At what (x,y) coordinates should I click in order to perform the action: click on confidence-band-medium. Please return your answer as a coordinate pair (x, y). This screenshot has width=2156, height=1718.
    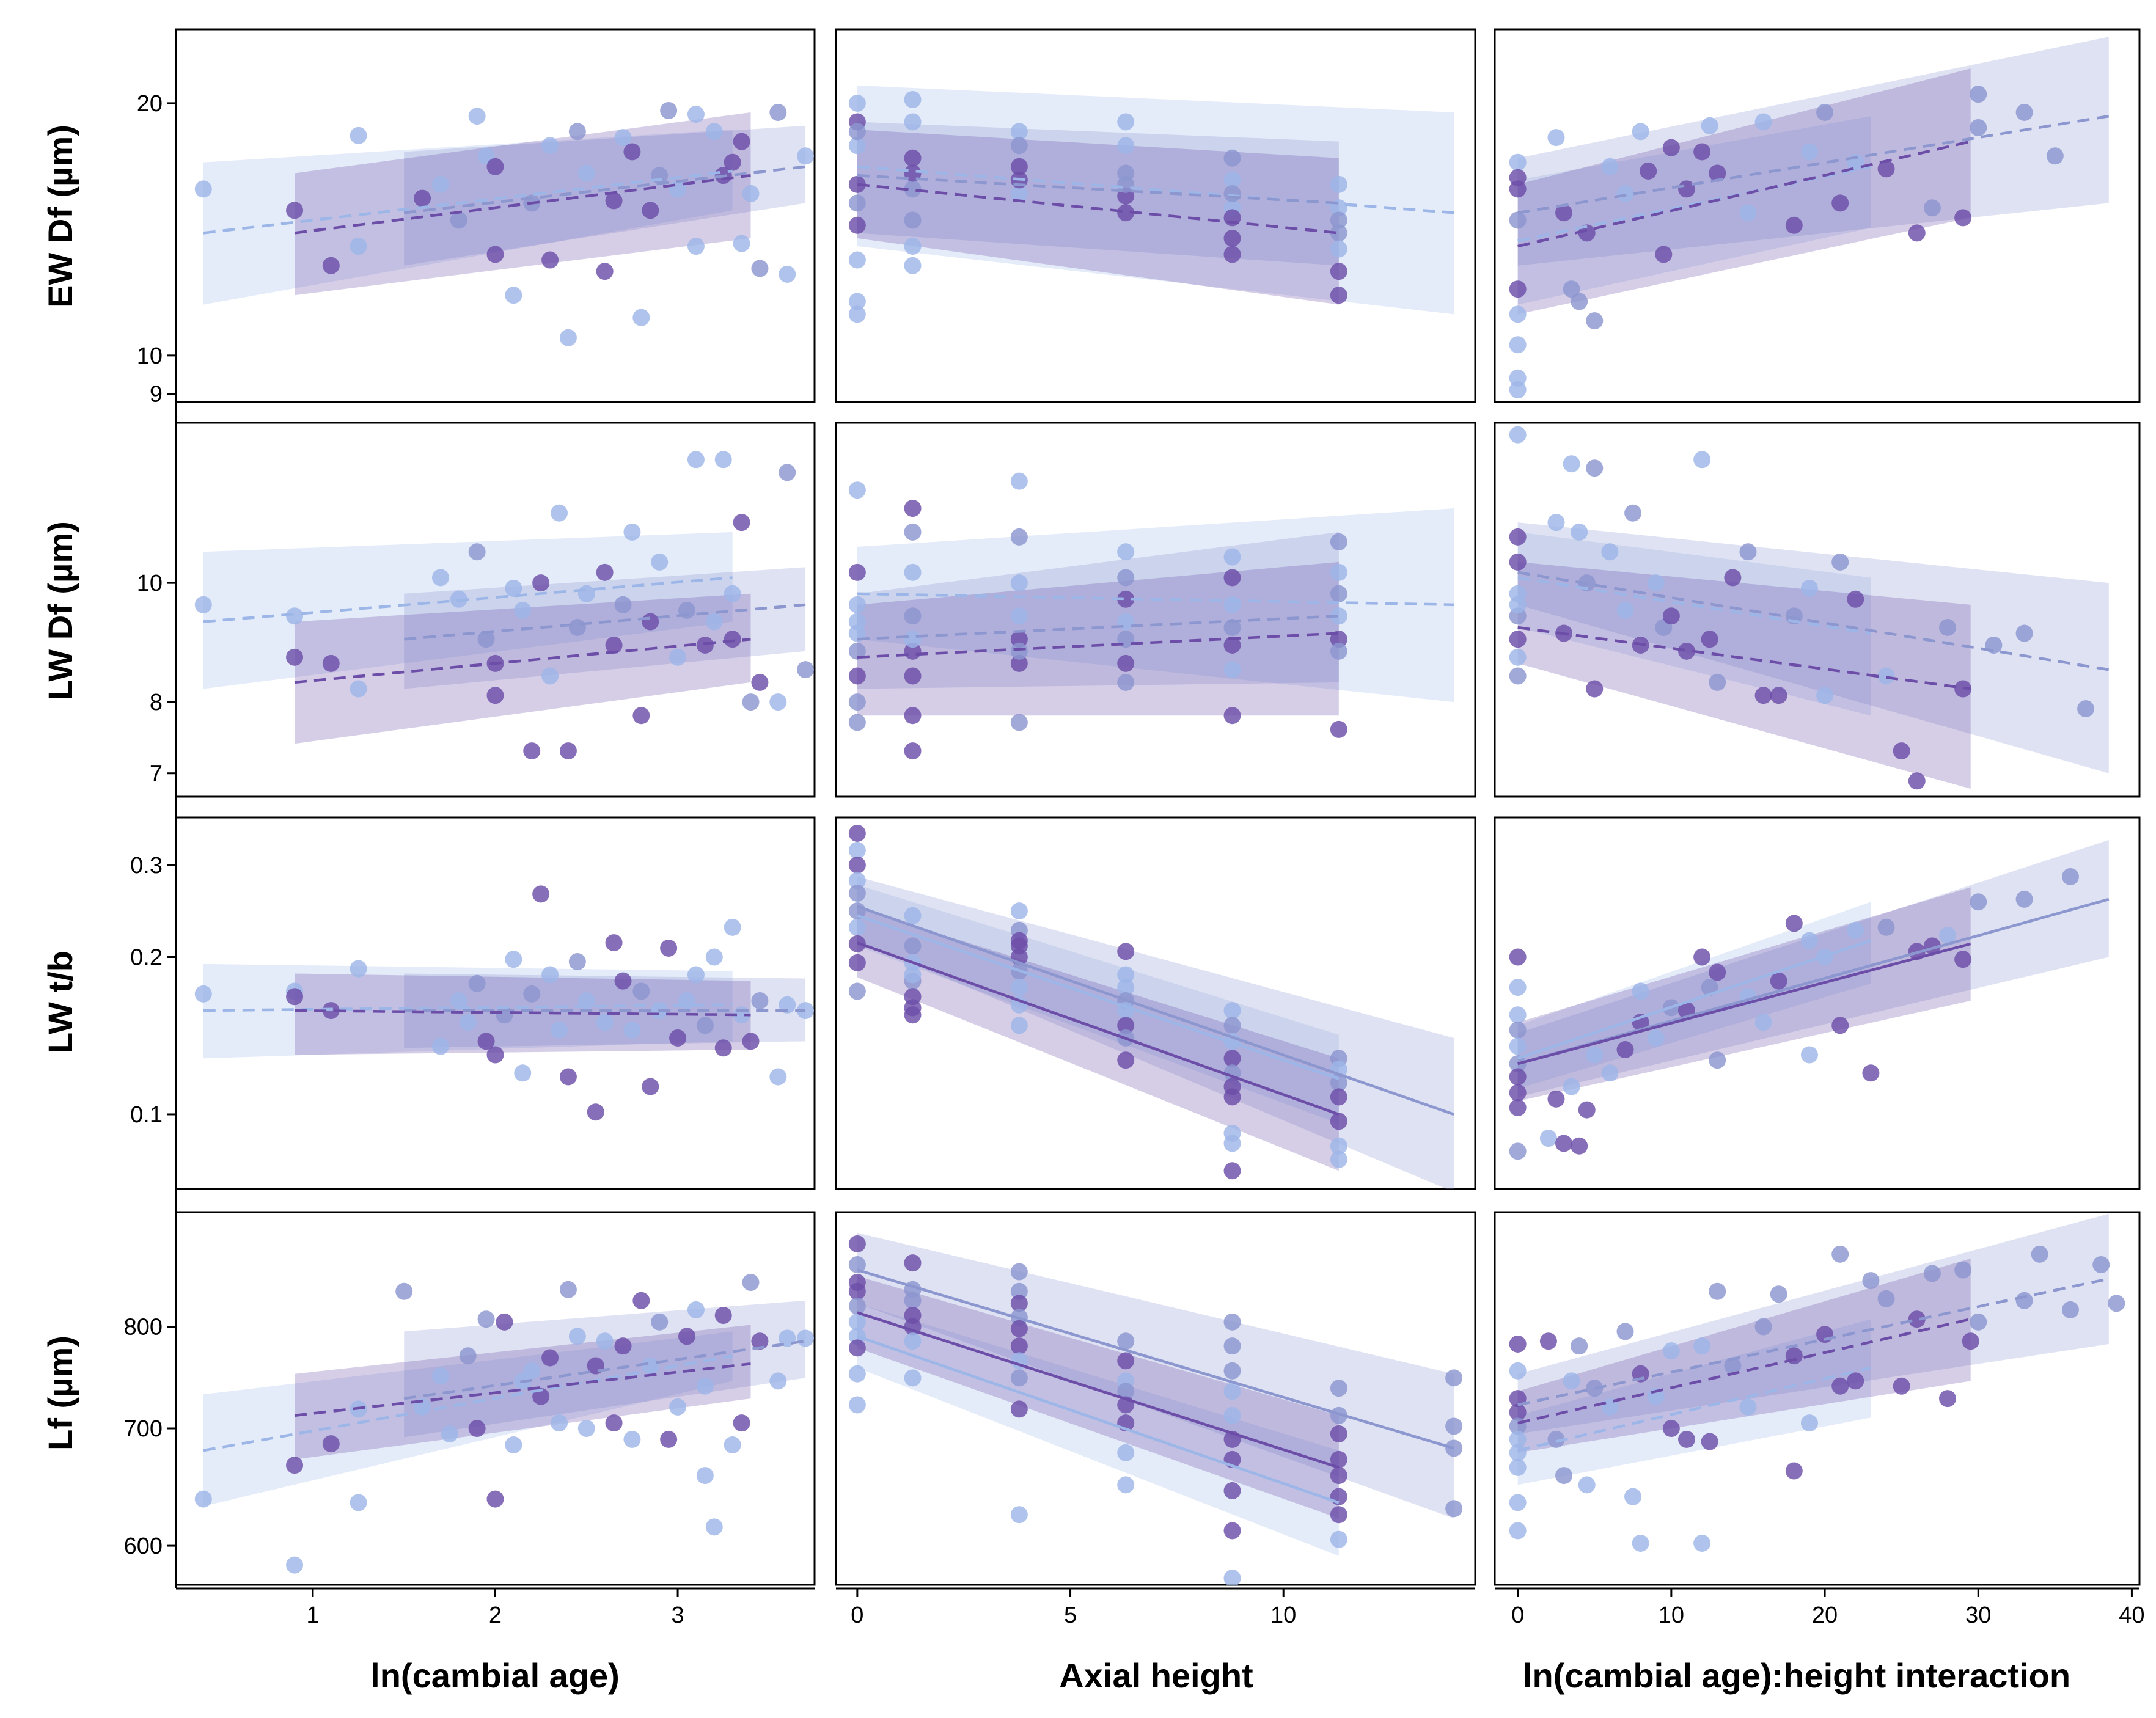
    Looking at the image, I should click on (1156, 1032).